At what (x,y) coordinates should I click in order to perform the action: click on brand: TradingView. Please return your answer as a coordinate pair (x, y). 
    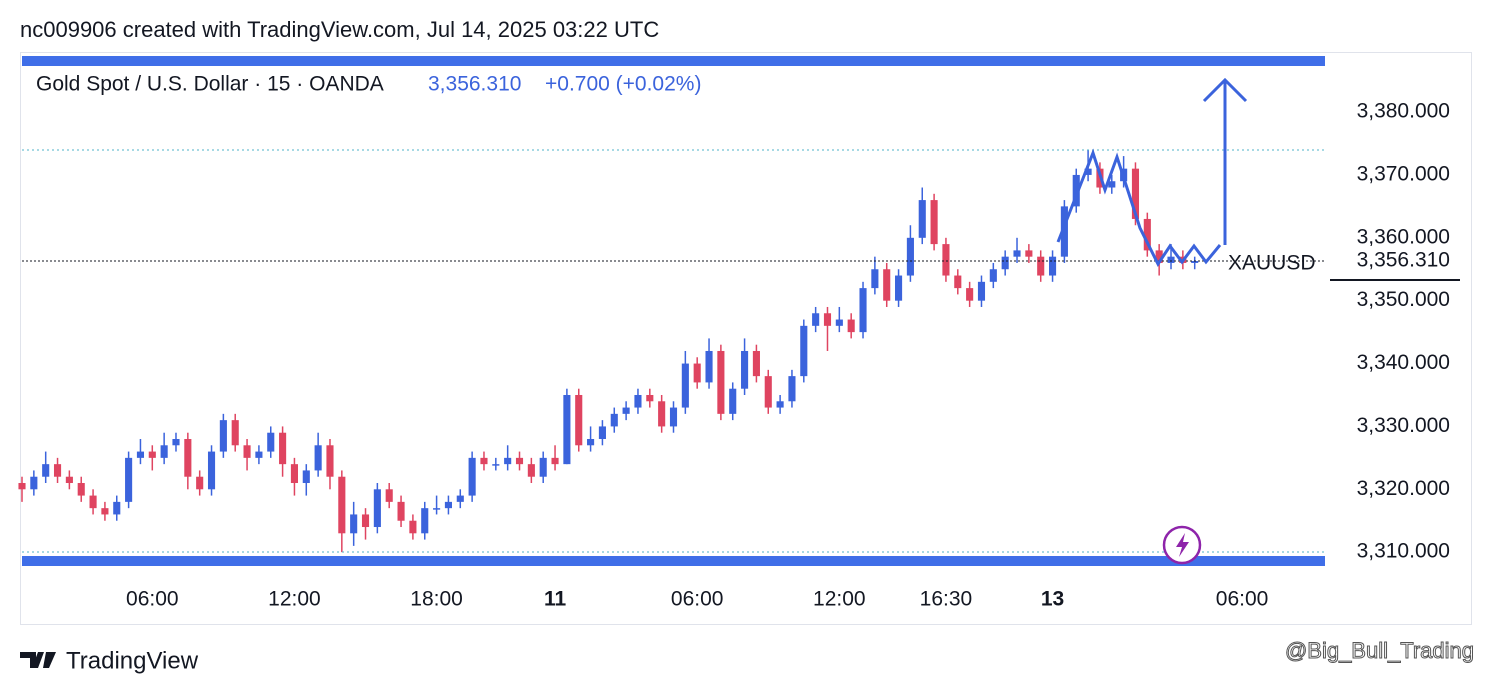
    Looking at the image, I should click on (132, 660).